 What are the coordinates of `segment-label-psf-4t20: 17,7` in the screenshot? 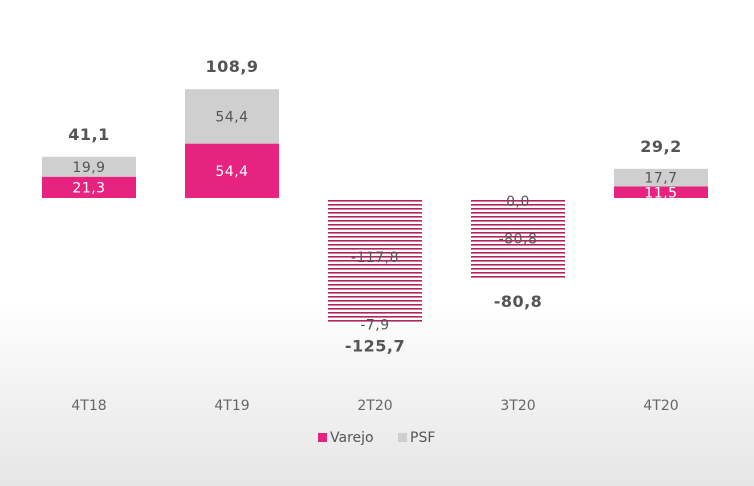 It's located at (660, 179).